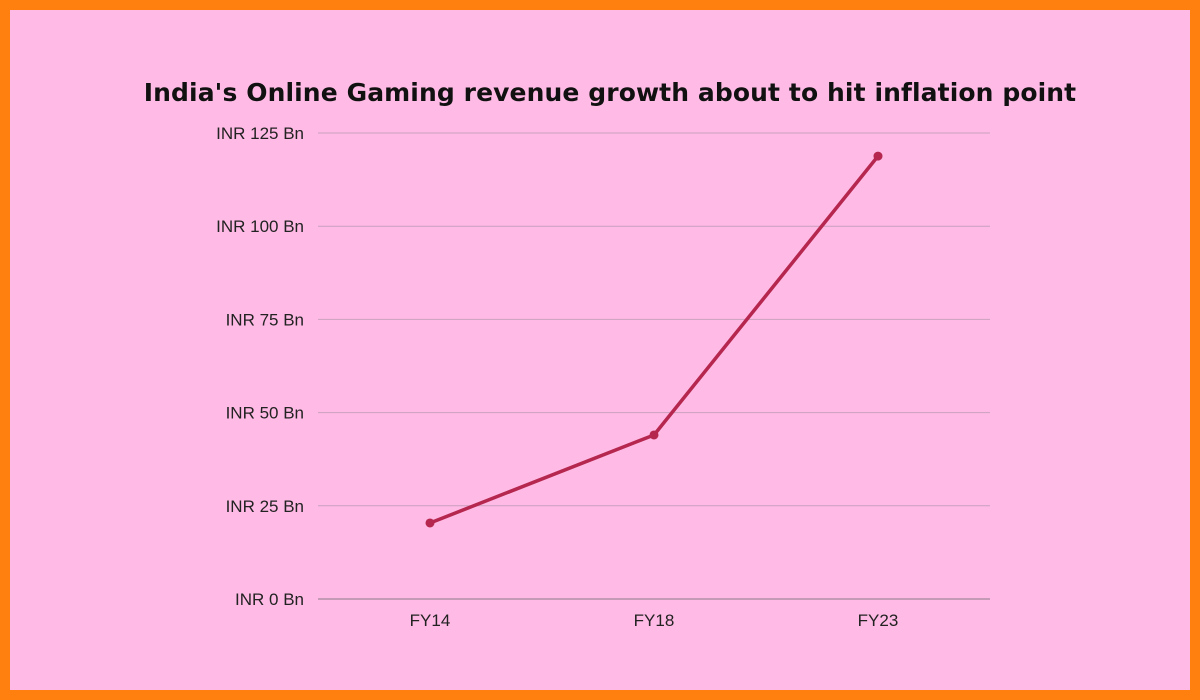 The image size is (1200, 700). Describe the element at coordinates (265, 319) in the screenshot. I see `y-tick-label: INR 75 Bn` at that location.